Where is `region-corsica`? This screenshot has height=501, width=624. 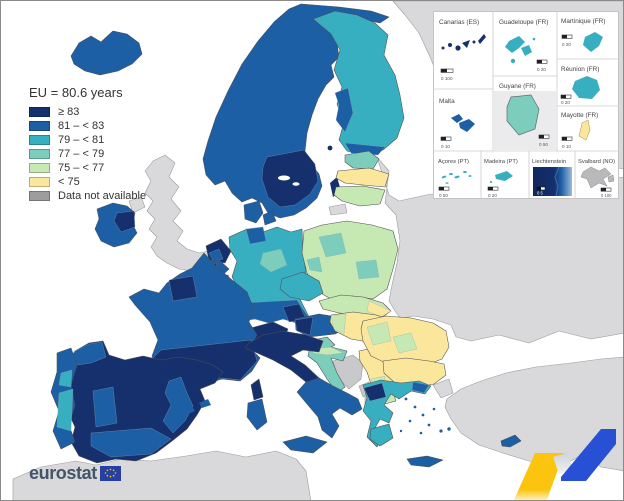 region-corsica is located at coordinates (257, 389).